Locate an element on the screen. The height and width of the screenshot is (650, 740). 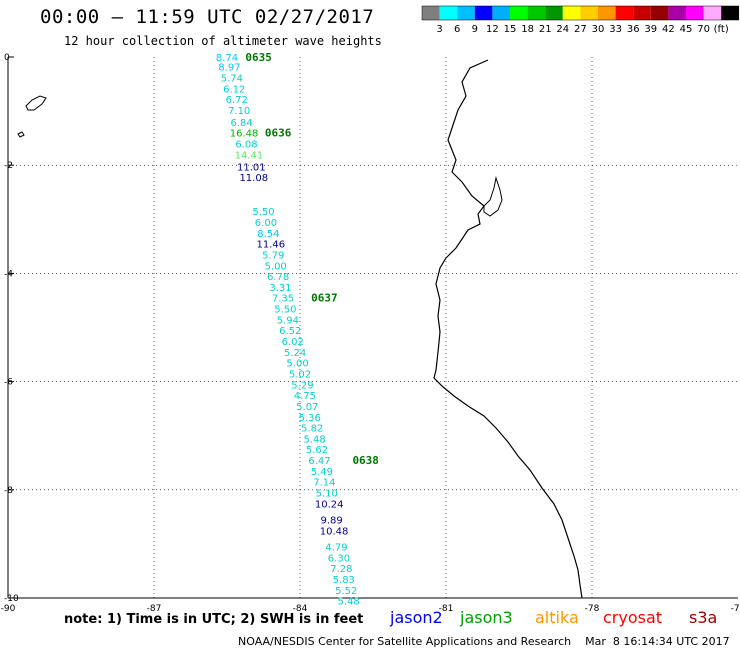
legend-label: 30 is located at coordinates (598, 29).